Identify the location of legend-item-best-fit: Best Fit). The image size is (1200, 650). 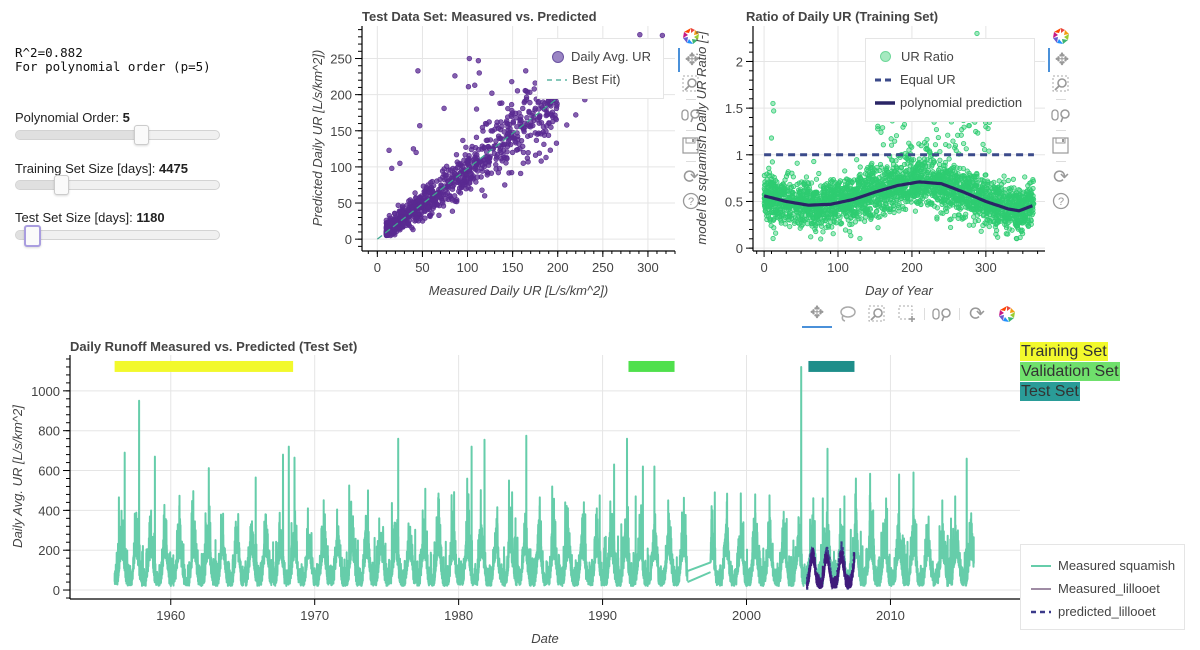
(600, 79).